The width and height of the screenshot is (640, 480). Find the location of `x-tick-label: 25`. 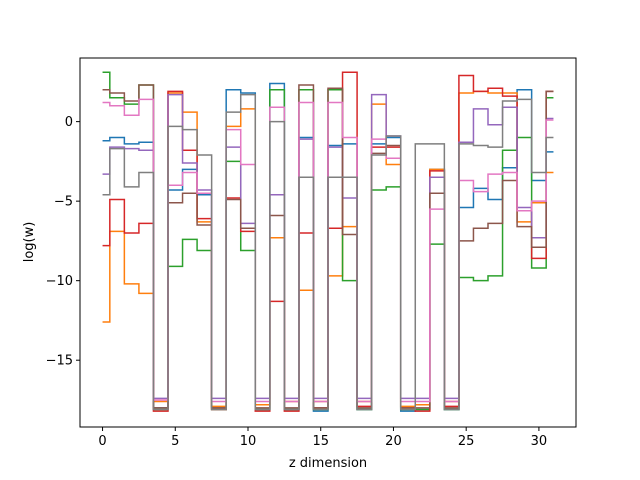

x-tick-label: 25 is located at coordinates (466, 441).